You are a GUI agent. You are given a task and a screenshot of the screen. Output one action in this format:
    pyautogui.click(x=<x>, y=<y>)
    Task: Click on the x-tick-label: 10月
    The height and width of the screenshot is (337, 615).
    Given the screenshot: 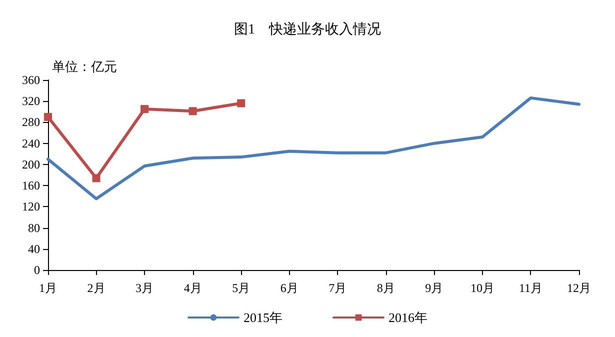 What is the action you would take?
    pyautogui.click(x=482, y=288)
    